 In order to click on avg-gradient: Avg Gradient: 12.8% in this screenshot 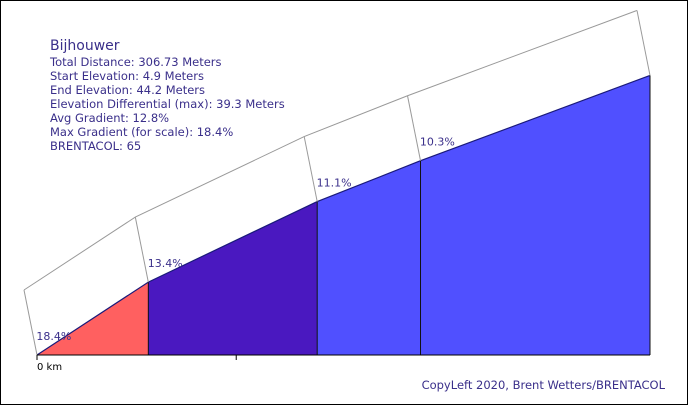, I will do `click(110, 118)`.